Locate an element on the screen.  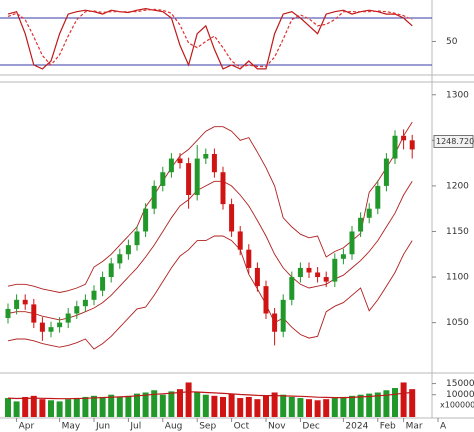
x-tick-label: Mar is located at coordinates (414, 427).